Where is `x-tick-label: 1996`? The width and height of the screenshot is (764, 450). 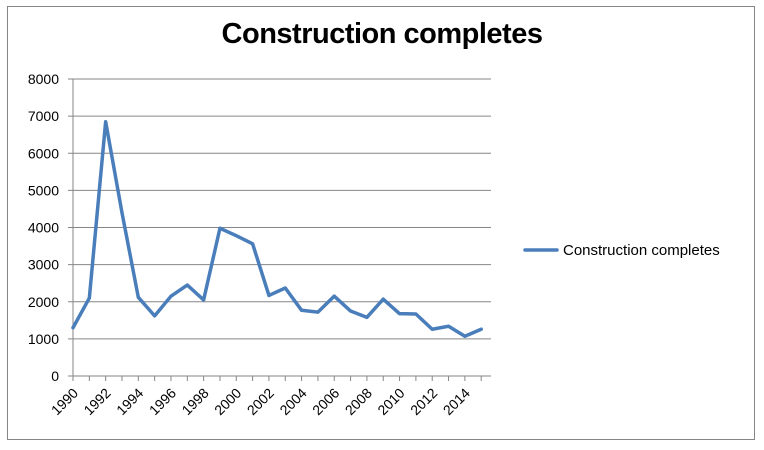 x-tick-label: 1996 is located at coordinates (162, 401).